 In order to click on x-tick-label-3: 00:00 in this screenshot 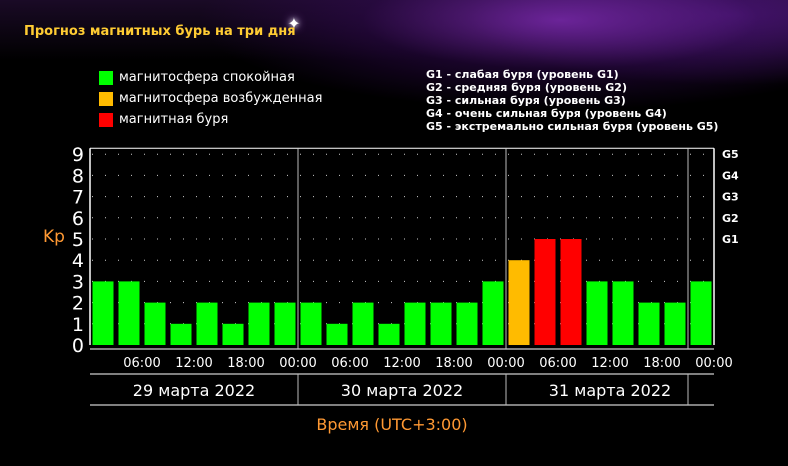, I will do `click(297, 363)`.